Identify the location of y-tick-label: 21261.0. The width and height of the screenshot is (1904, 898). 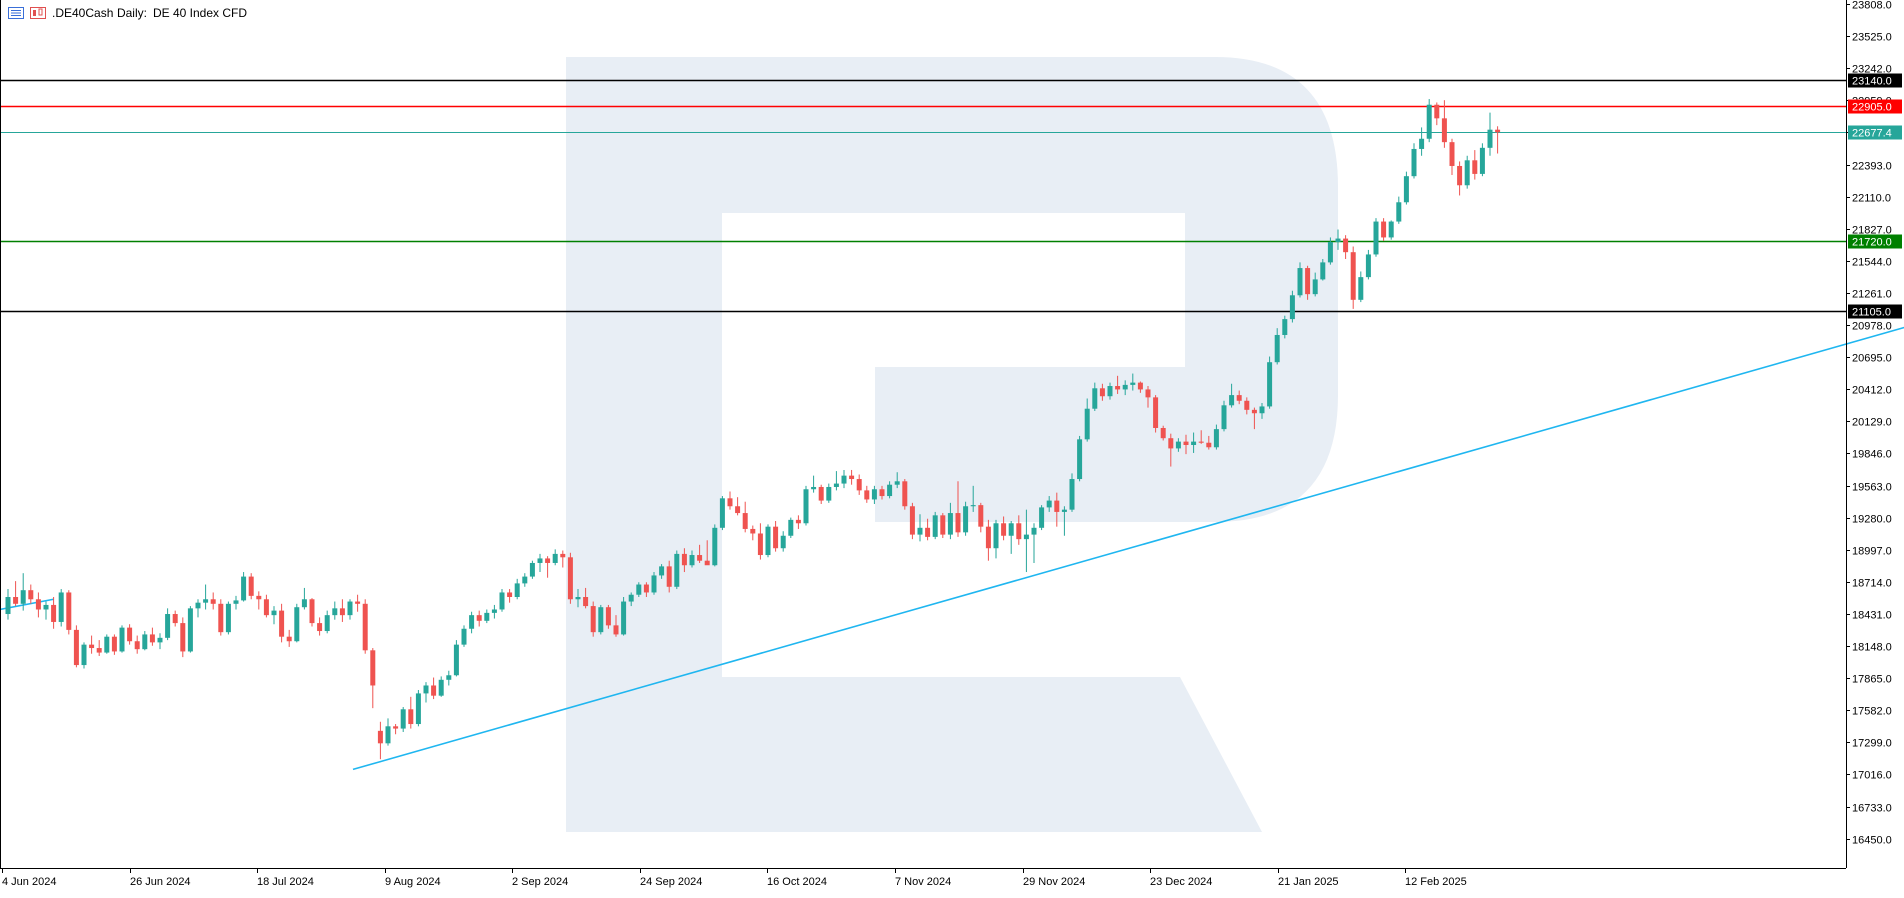
(1872, 295).